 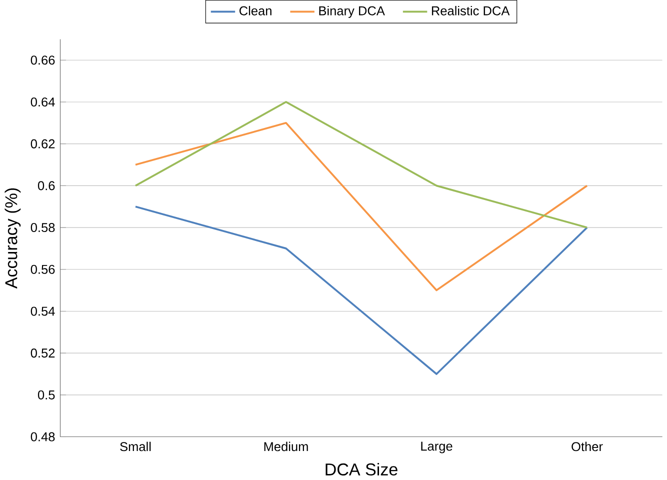 I want to click on x-tick-label: Medium, so click(x=286, y=447).